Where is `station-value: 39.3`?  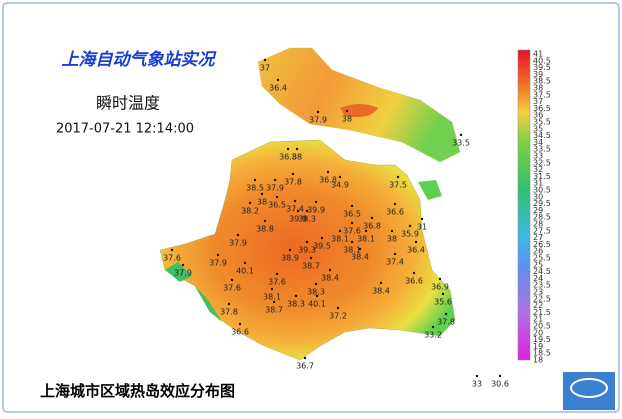 station-value: 39.3 is located at coordinates (307, 250).